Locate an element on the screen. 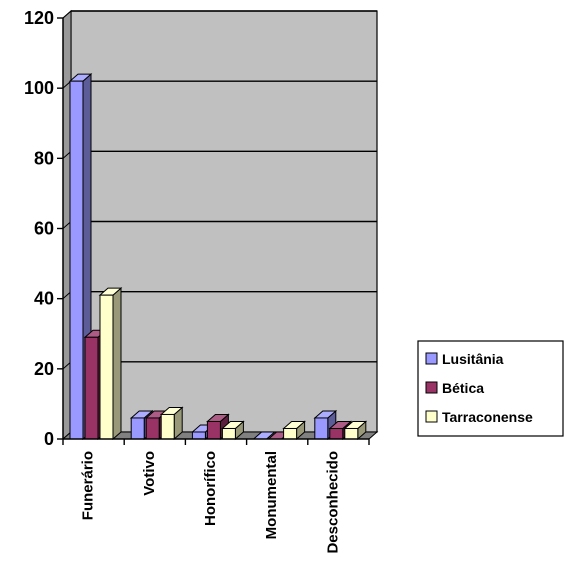 The height and width of the screenshot is (575, 565). gridline-side is located at coordinates (67, 14).